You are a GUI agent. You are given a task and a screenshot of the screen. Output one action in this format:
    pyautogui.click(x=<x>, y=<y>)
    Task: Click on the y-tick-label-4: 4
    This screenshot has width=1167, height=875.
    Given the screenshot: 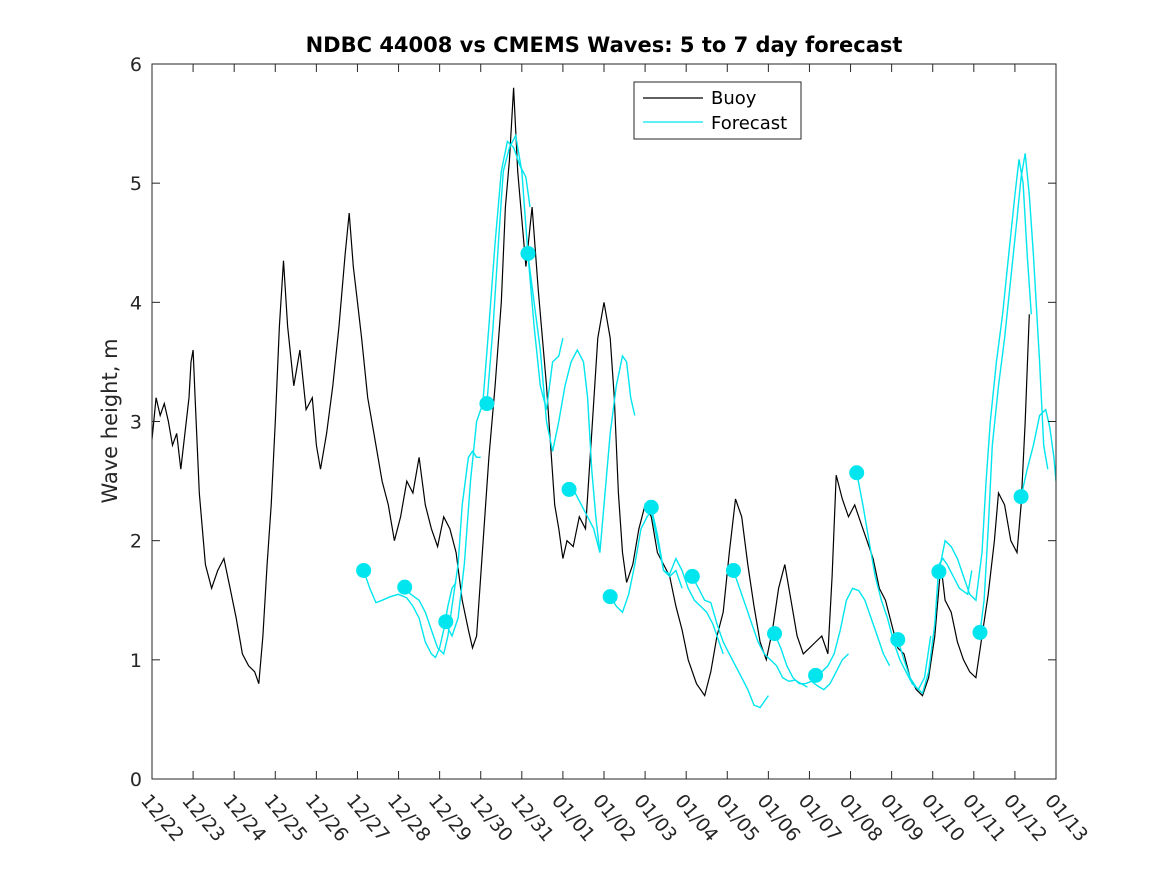 What is the action you would take?
    pyautogui.click(x=136, y=303)
    